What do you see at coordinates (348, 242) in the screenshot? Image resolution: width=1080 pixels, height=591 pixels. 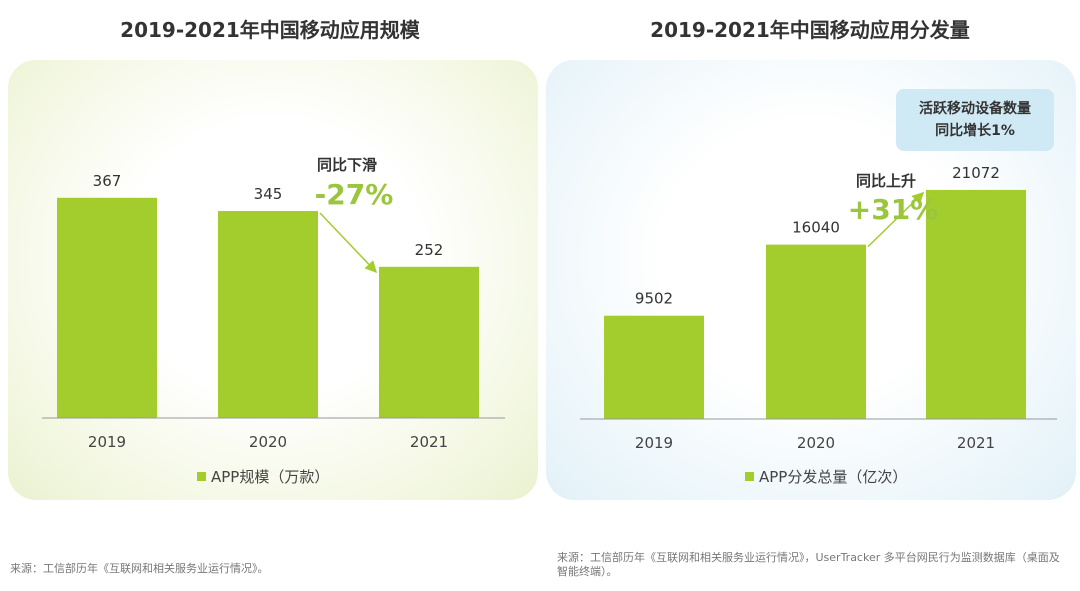 I see `left-trend-arrow` at bounding box center [348, 242].